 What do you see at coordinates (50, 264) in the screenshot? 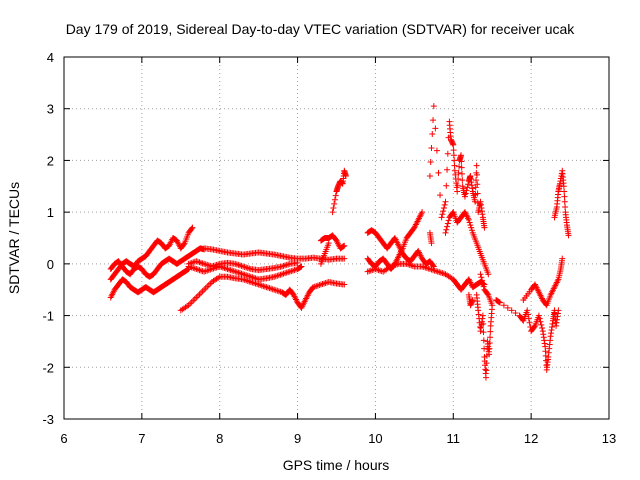
I see `y-tick-label: 0` at bounding box center [50, 264].